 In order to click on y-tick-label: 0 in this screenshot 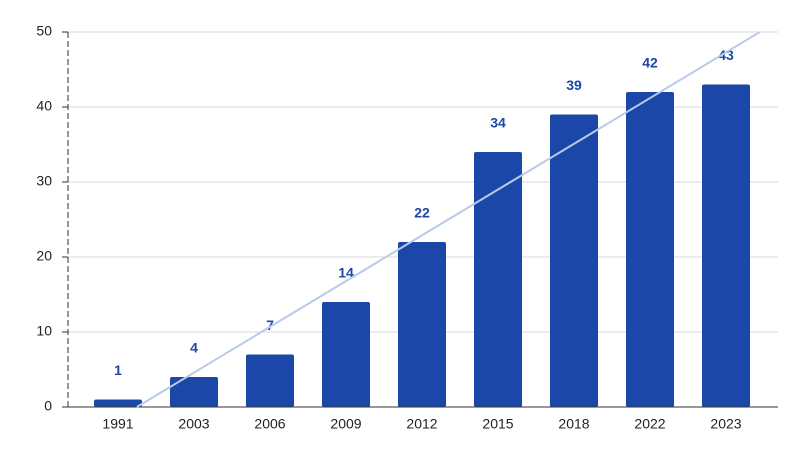, I will do `click(48, 406)`.